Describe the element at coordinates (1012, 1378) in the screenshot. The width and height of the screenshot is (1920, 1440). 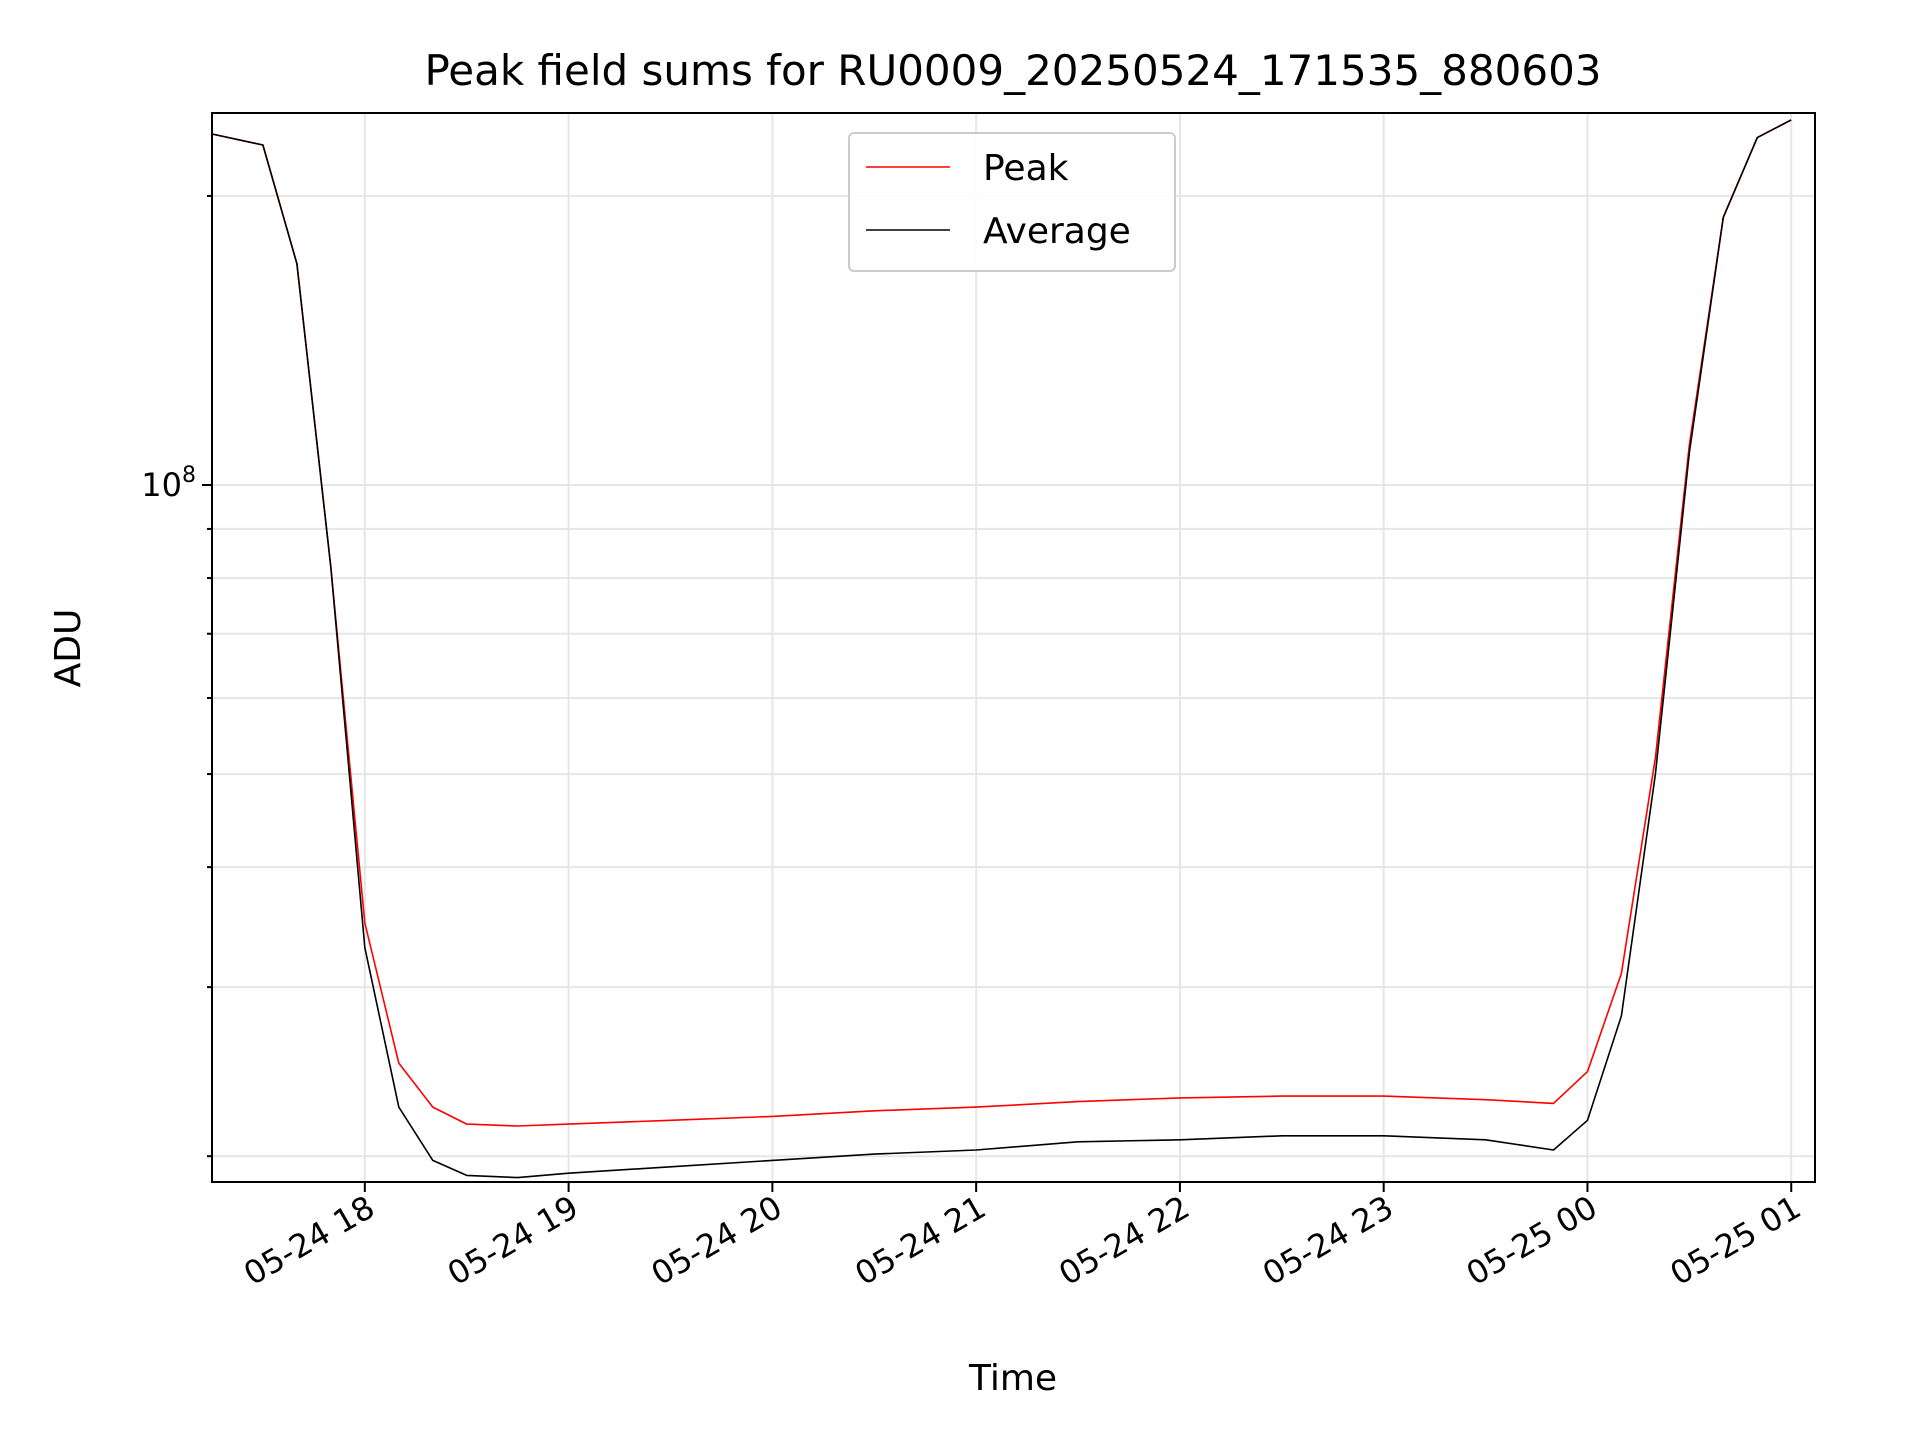
I see `x-axis-label: Time` at that location.